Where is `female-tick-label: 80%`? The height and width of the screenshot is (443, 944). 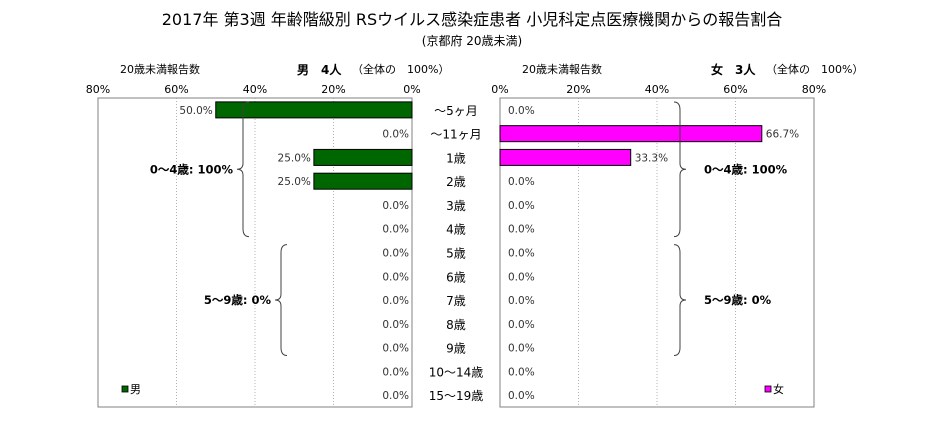
female-tick-label: 80% is located at coordinates (814, 89).